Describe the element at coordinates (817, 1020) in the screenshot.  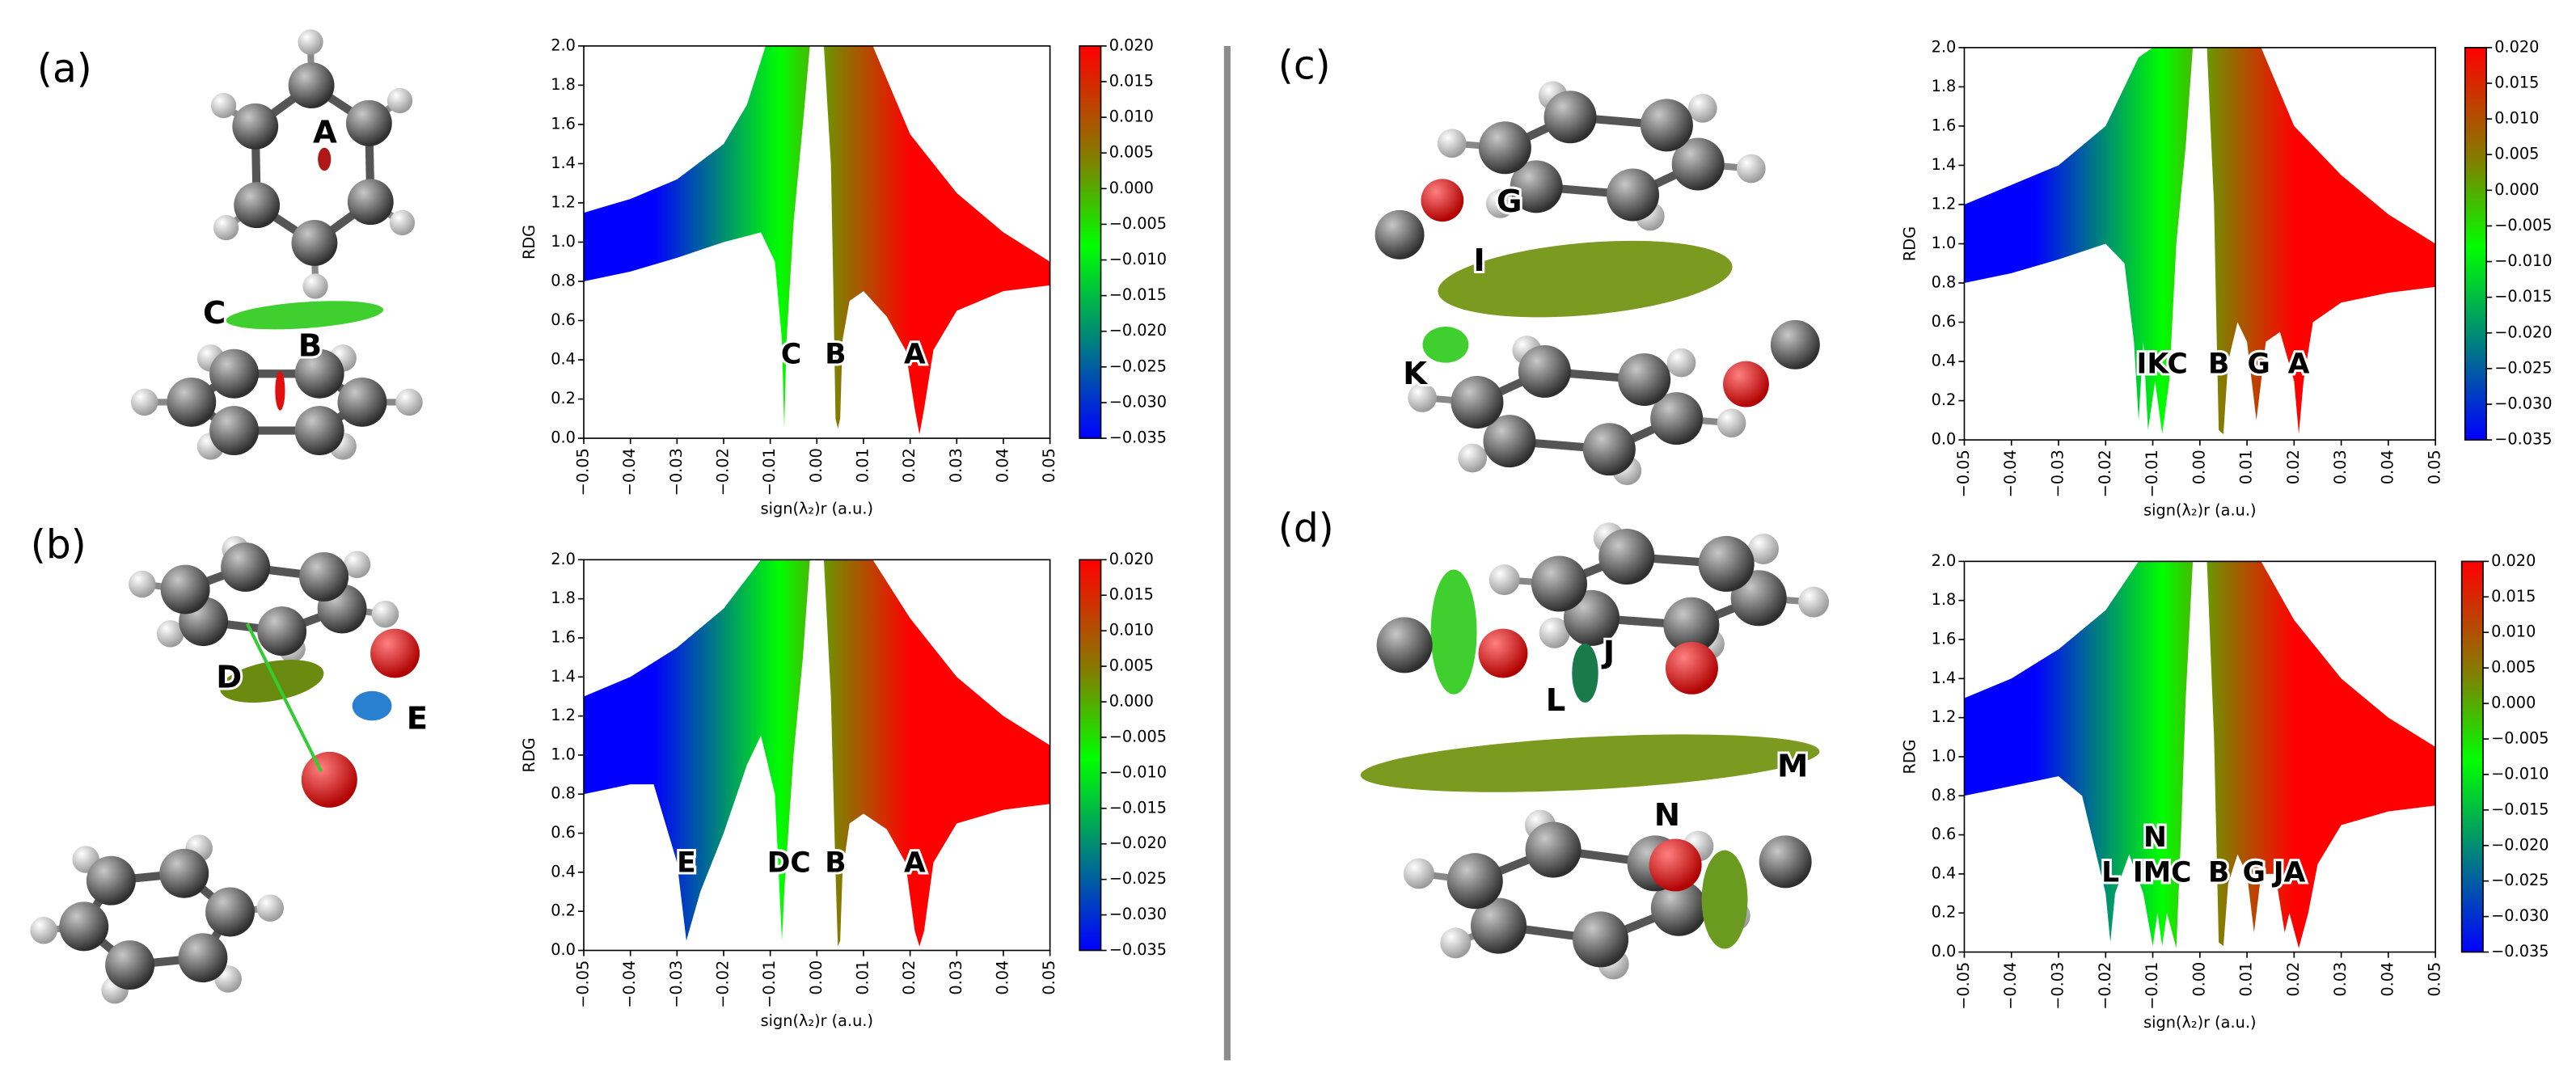
I see `x-axis-label: sign(λ₂)r (a.u.)` at that location.